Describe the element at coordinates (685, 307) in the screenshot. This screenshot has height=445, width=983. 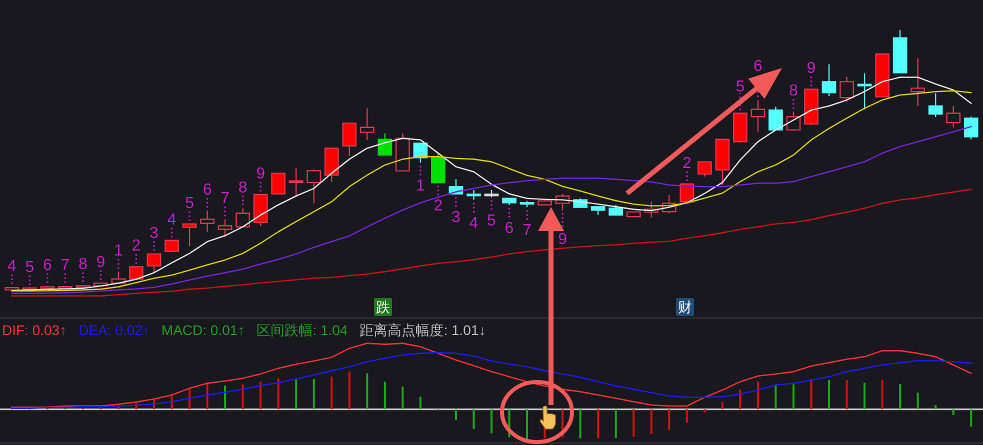
I see `text: 财` at that location.